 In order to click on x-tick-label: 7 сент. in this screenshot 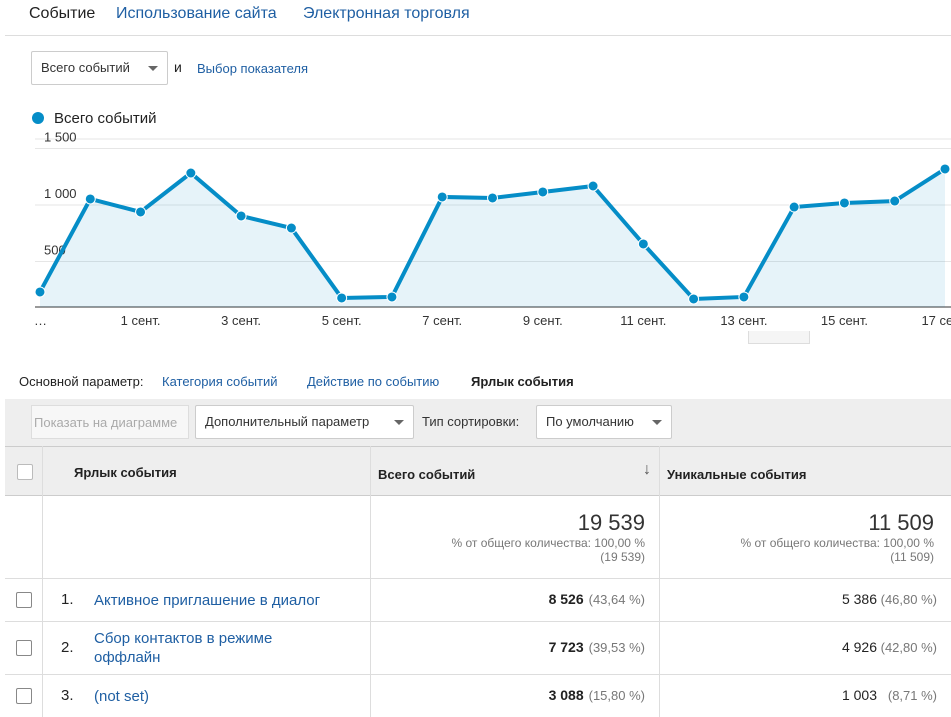, I will do `click(442, 320)`.